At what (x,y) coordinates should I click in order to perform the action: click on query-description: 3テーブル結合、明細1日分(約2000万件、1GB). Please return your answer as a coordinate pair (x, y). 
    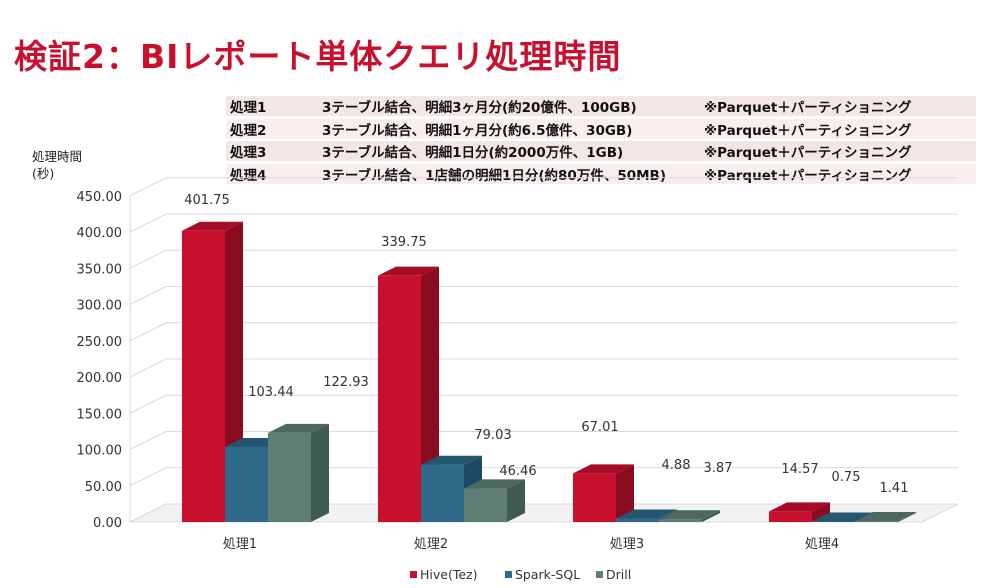
    Looking at the image, I should click on (473, 153).